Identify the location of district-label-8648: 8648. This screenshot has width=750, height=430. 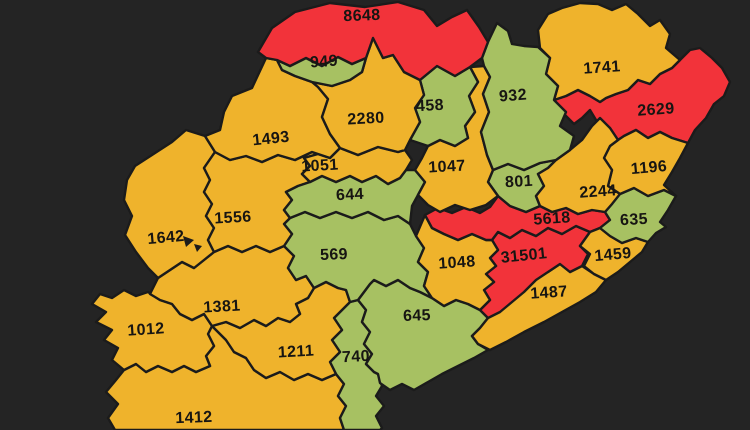
(362, 16).